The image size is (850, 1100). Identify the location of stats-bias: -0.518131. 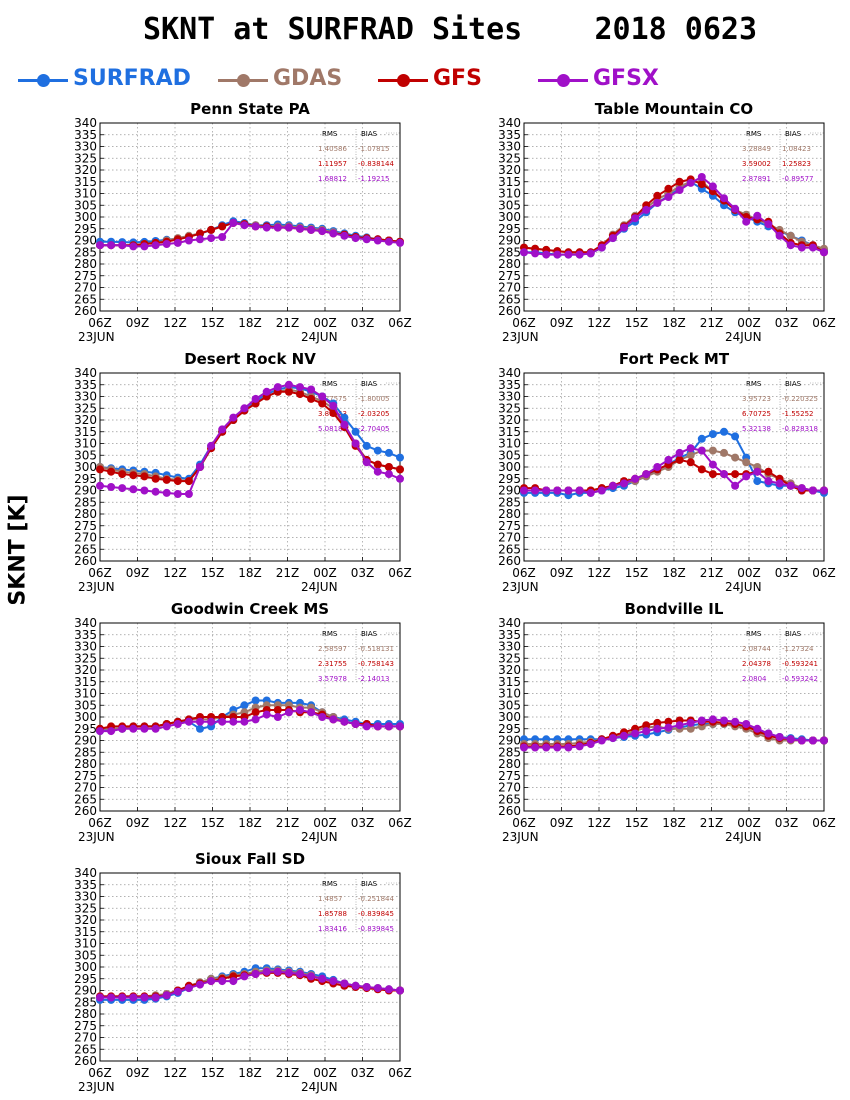
(376, 649).